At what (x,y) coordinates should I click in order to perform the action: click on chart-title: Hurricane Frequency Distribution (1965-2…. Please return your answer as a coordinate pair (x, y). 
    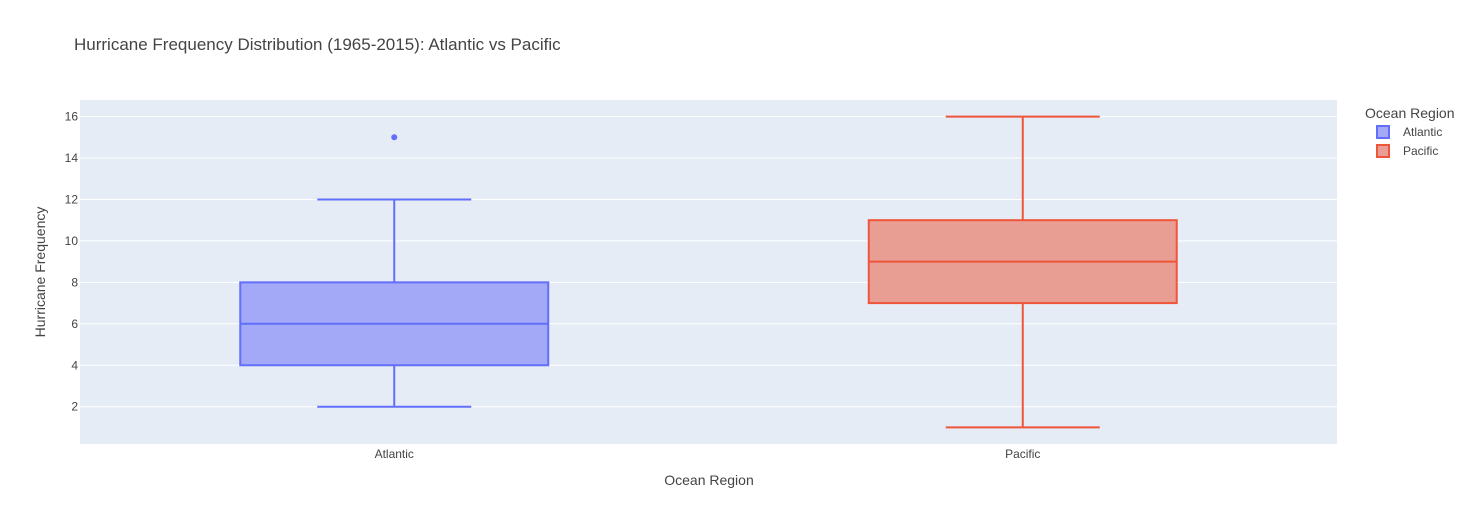
    Looking at the image, I should click on (317, 44).